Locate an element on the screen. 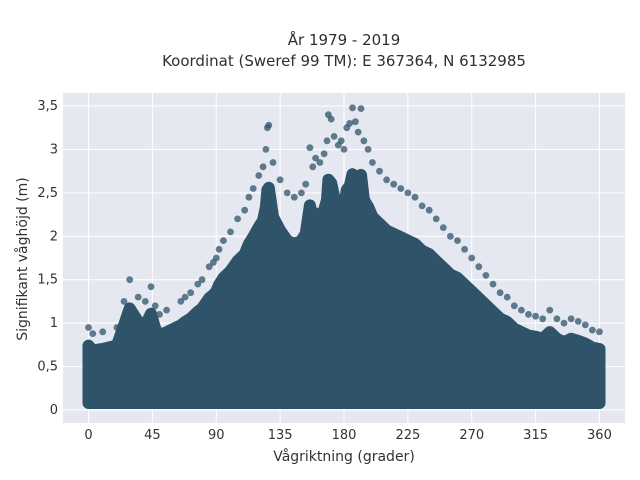  y-tick-label: 2 is located at coordinates (54, 236).